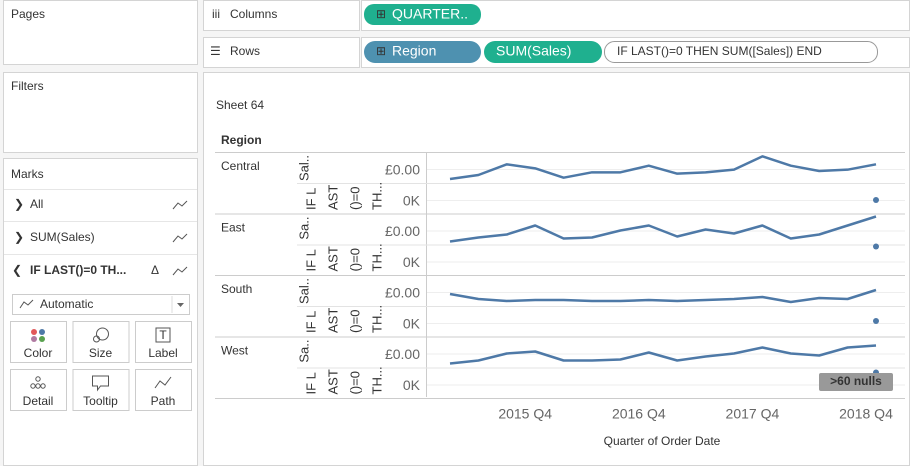 The height and width of the screenshot is (466, 910). I want to click on mark-button-label: Label, so click(162, 353).